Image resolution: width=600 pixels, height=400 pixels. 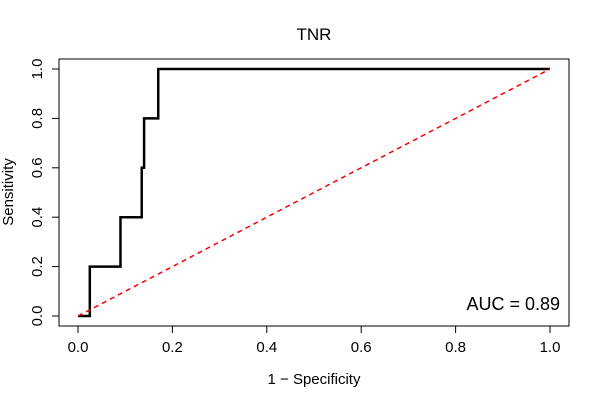 I want to click on auc-annotation: AUC = 0.89, so click(x=513, y=304).